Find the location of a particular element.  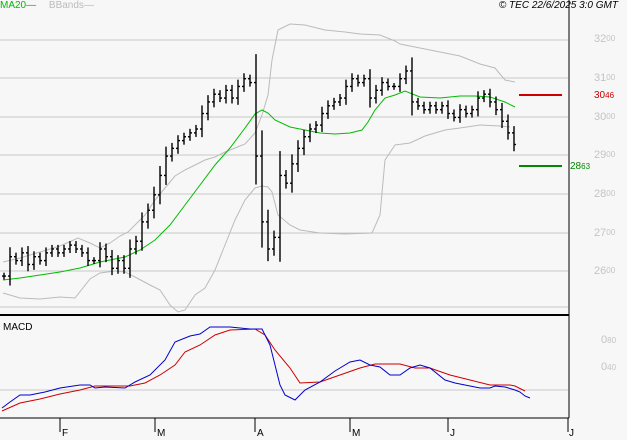

chart-legend: MA20— BBands— is located at coordinates (47, 5).